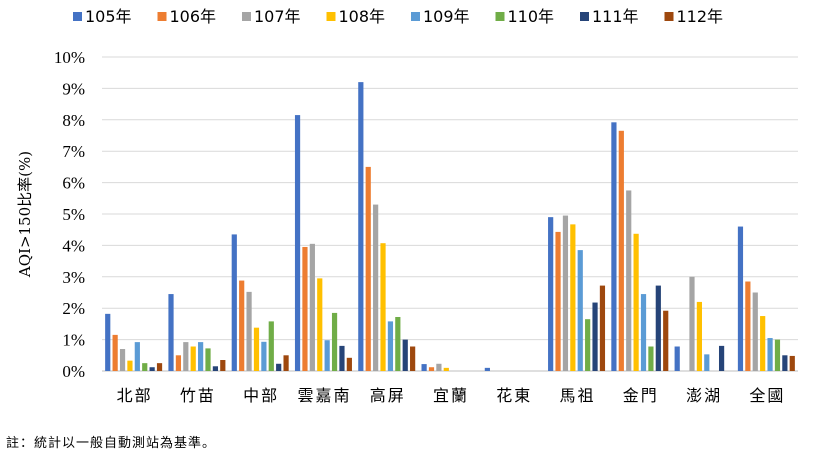 Image resolution: width=814 pixels, height=460 pixels. What do you see at coordinates (261, 395) in the screenshot?
I see `x-category-label: 中部` at bounding box center [261, 395].